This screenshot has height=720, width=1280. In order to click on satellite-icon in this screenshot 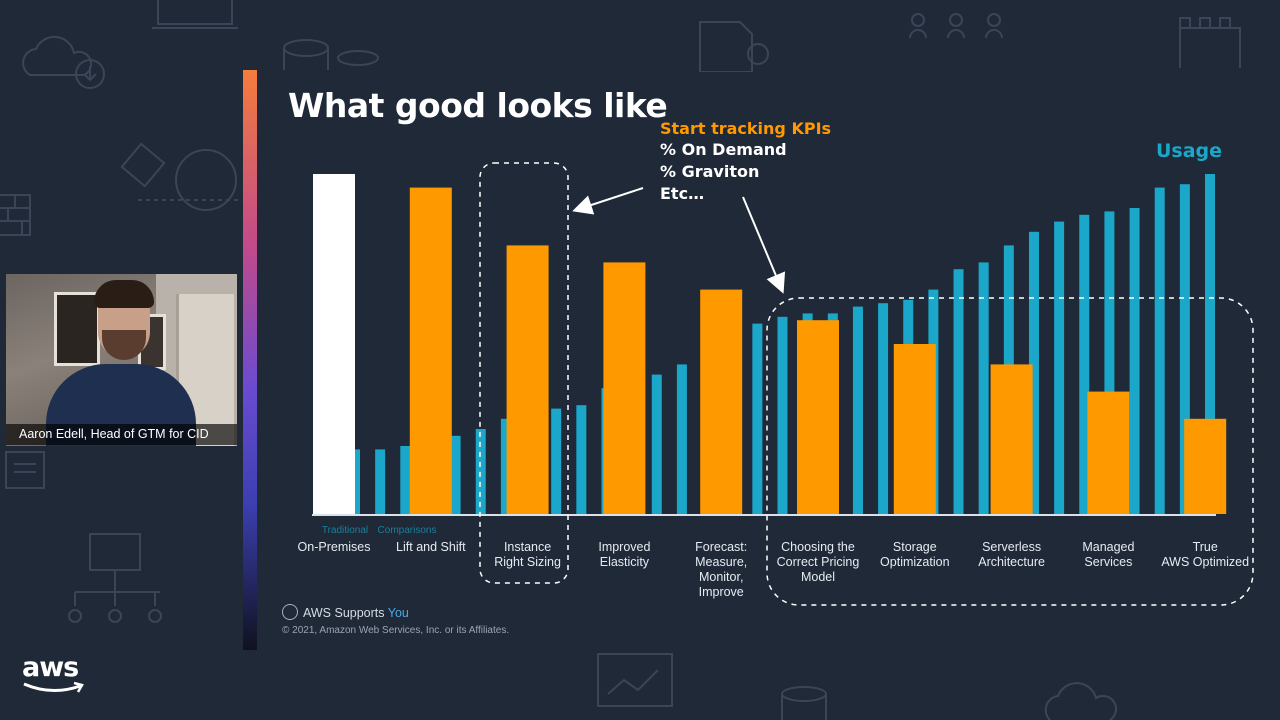, I will do `click(179, 176)`.